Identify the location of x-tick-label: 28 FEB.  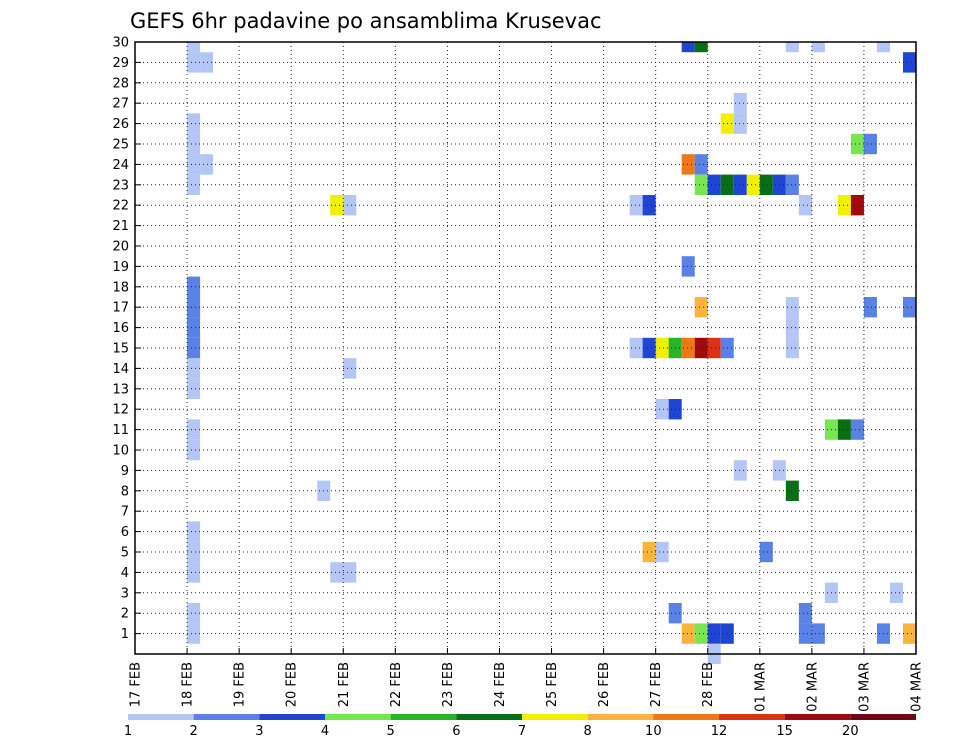
(708, 684).